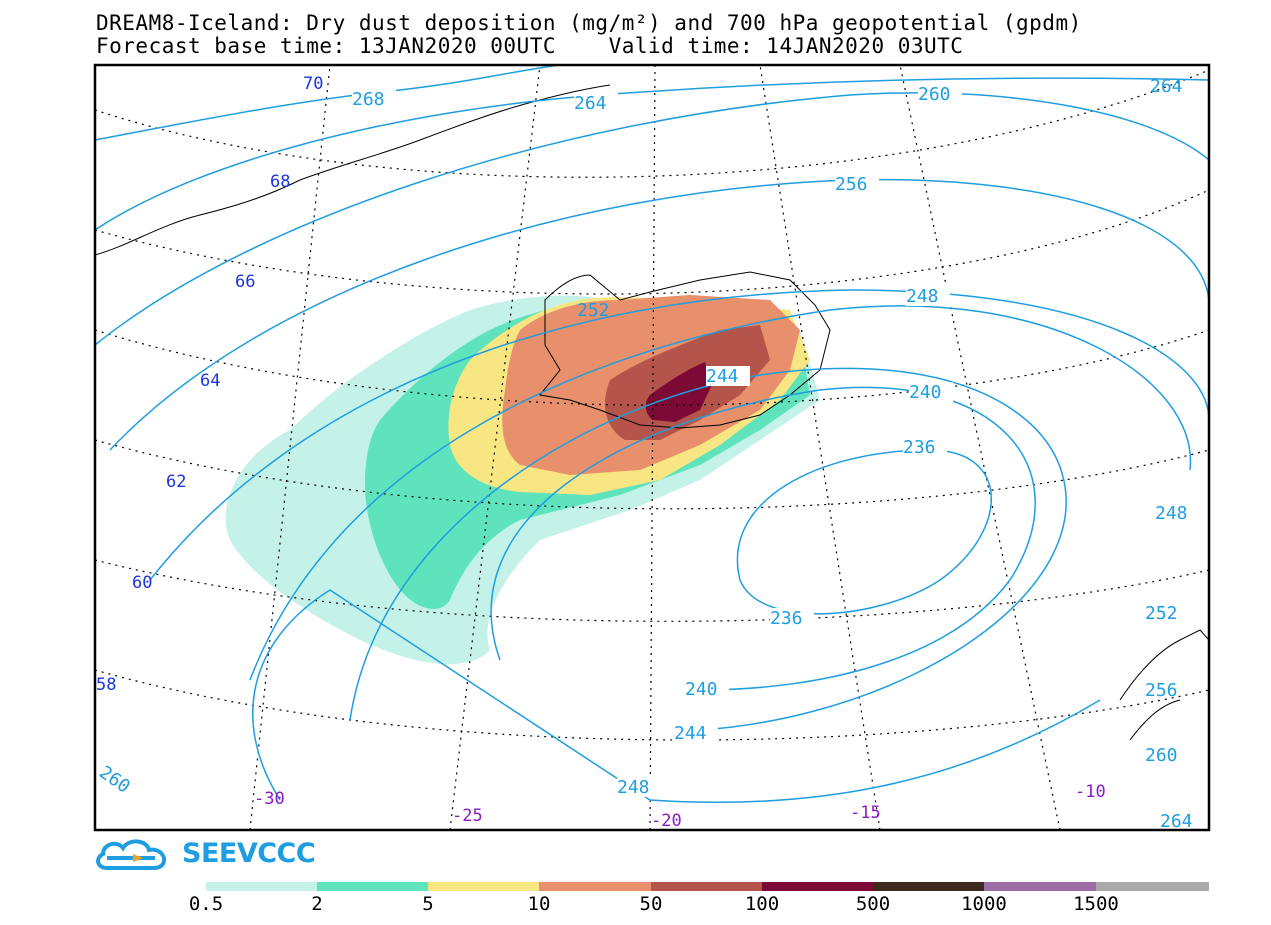 The image size is (1271, 925). I want to click on lat-label: 60, so click(142, 583).